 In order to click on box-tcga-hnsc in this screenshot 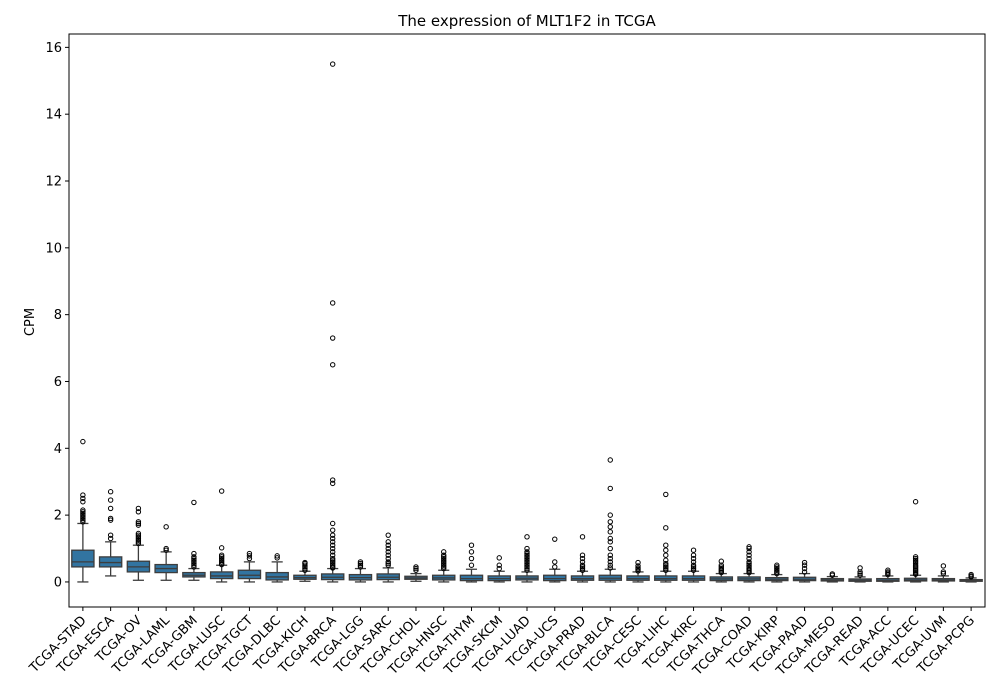, I will do `click(443, 566)`.